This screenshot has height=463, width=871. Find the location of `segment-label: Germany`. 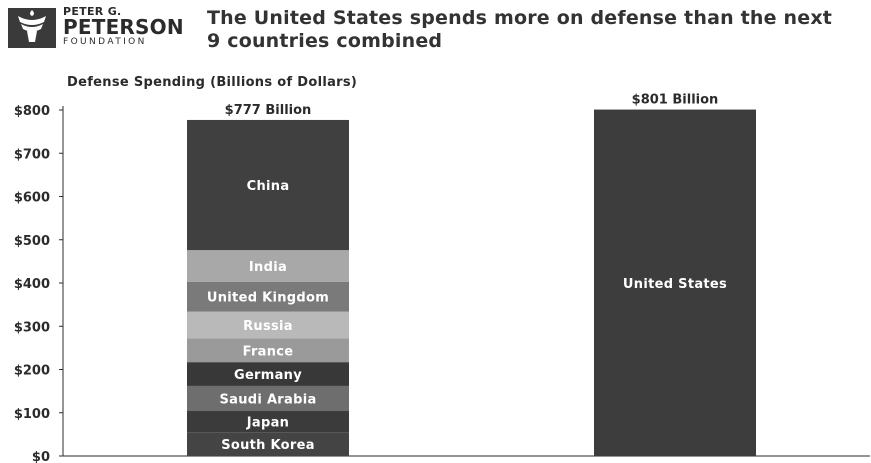

segment-label: Germany is located at coordinates (268, 375).